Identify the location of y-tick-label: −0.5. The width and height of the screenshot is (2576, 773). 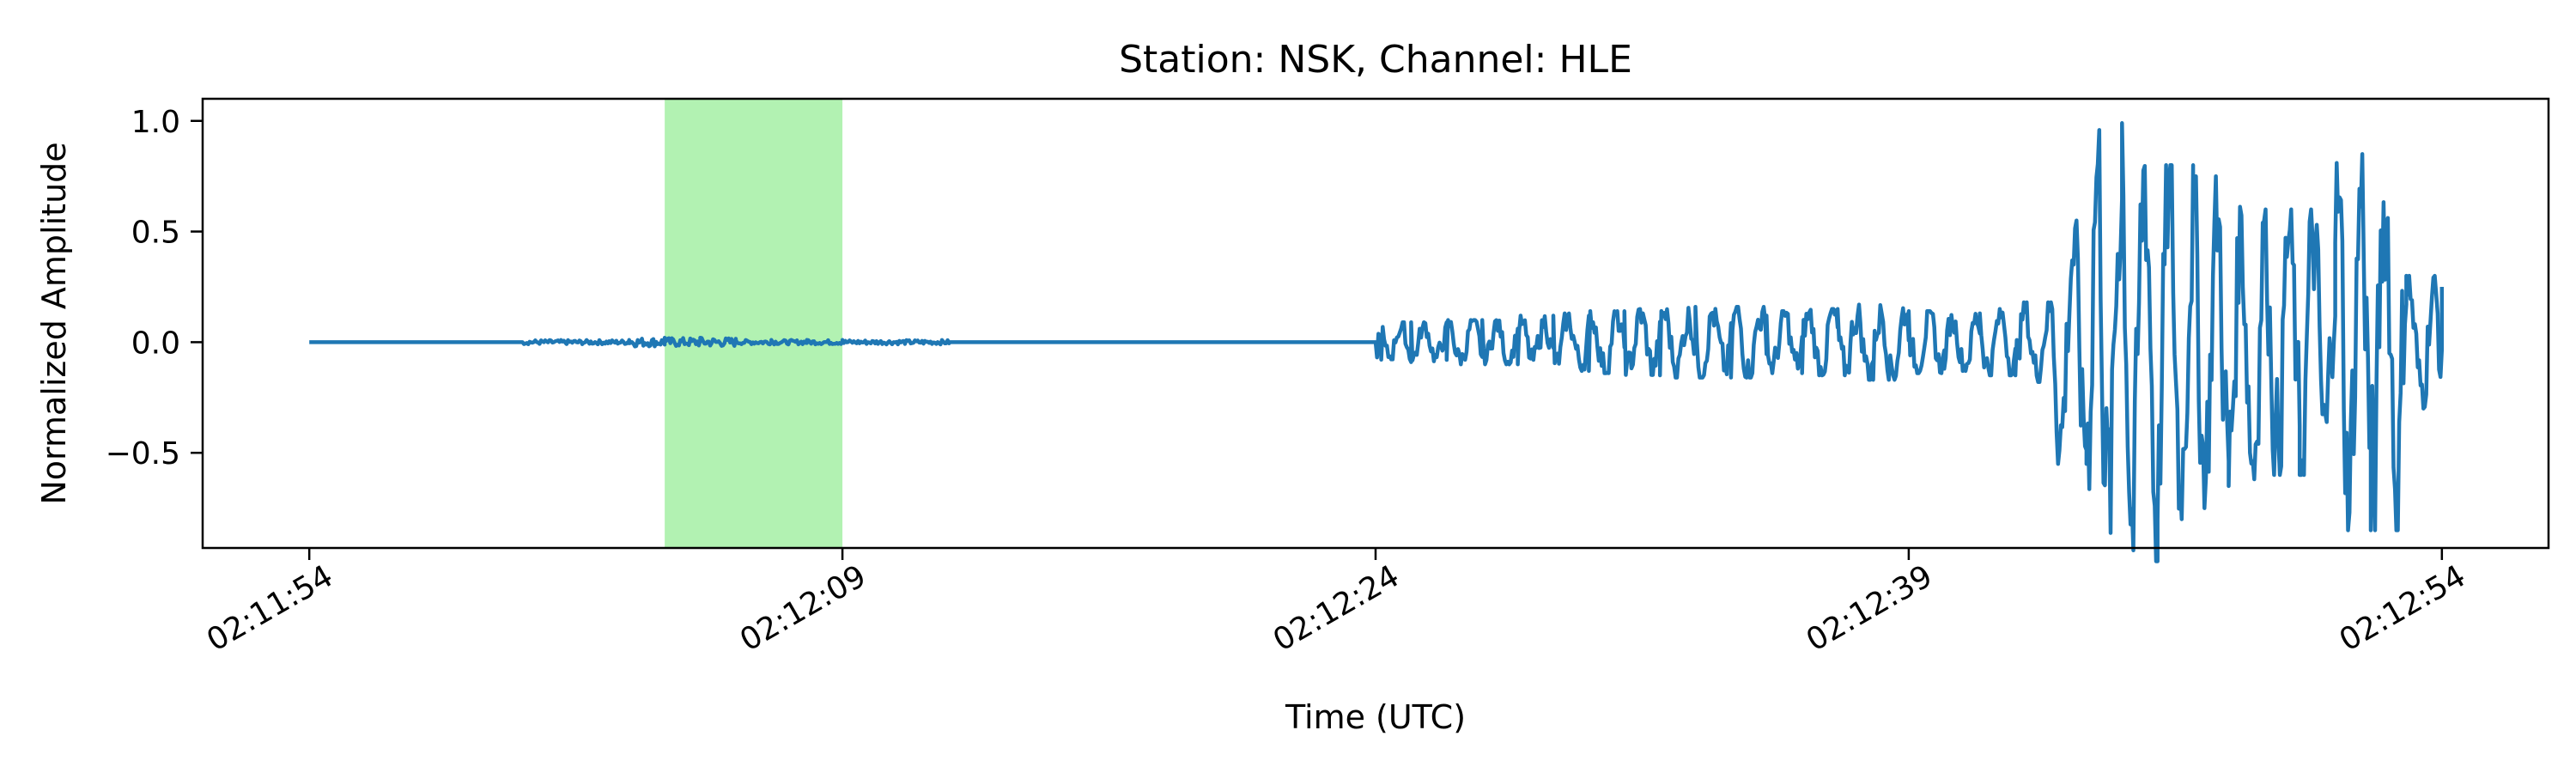
(143, 454).